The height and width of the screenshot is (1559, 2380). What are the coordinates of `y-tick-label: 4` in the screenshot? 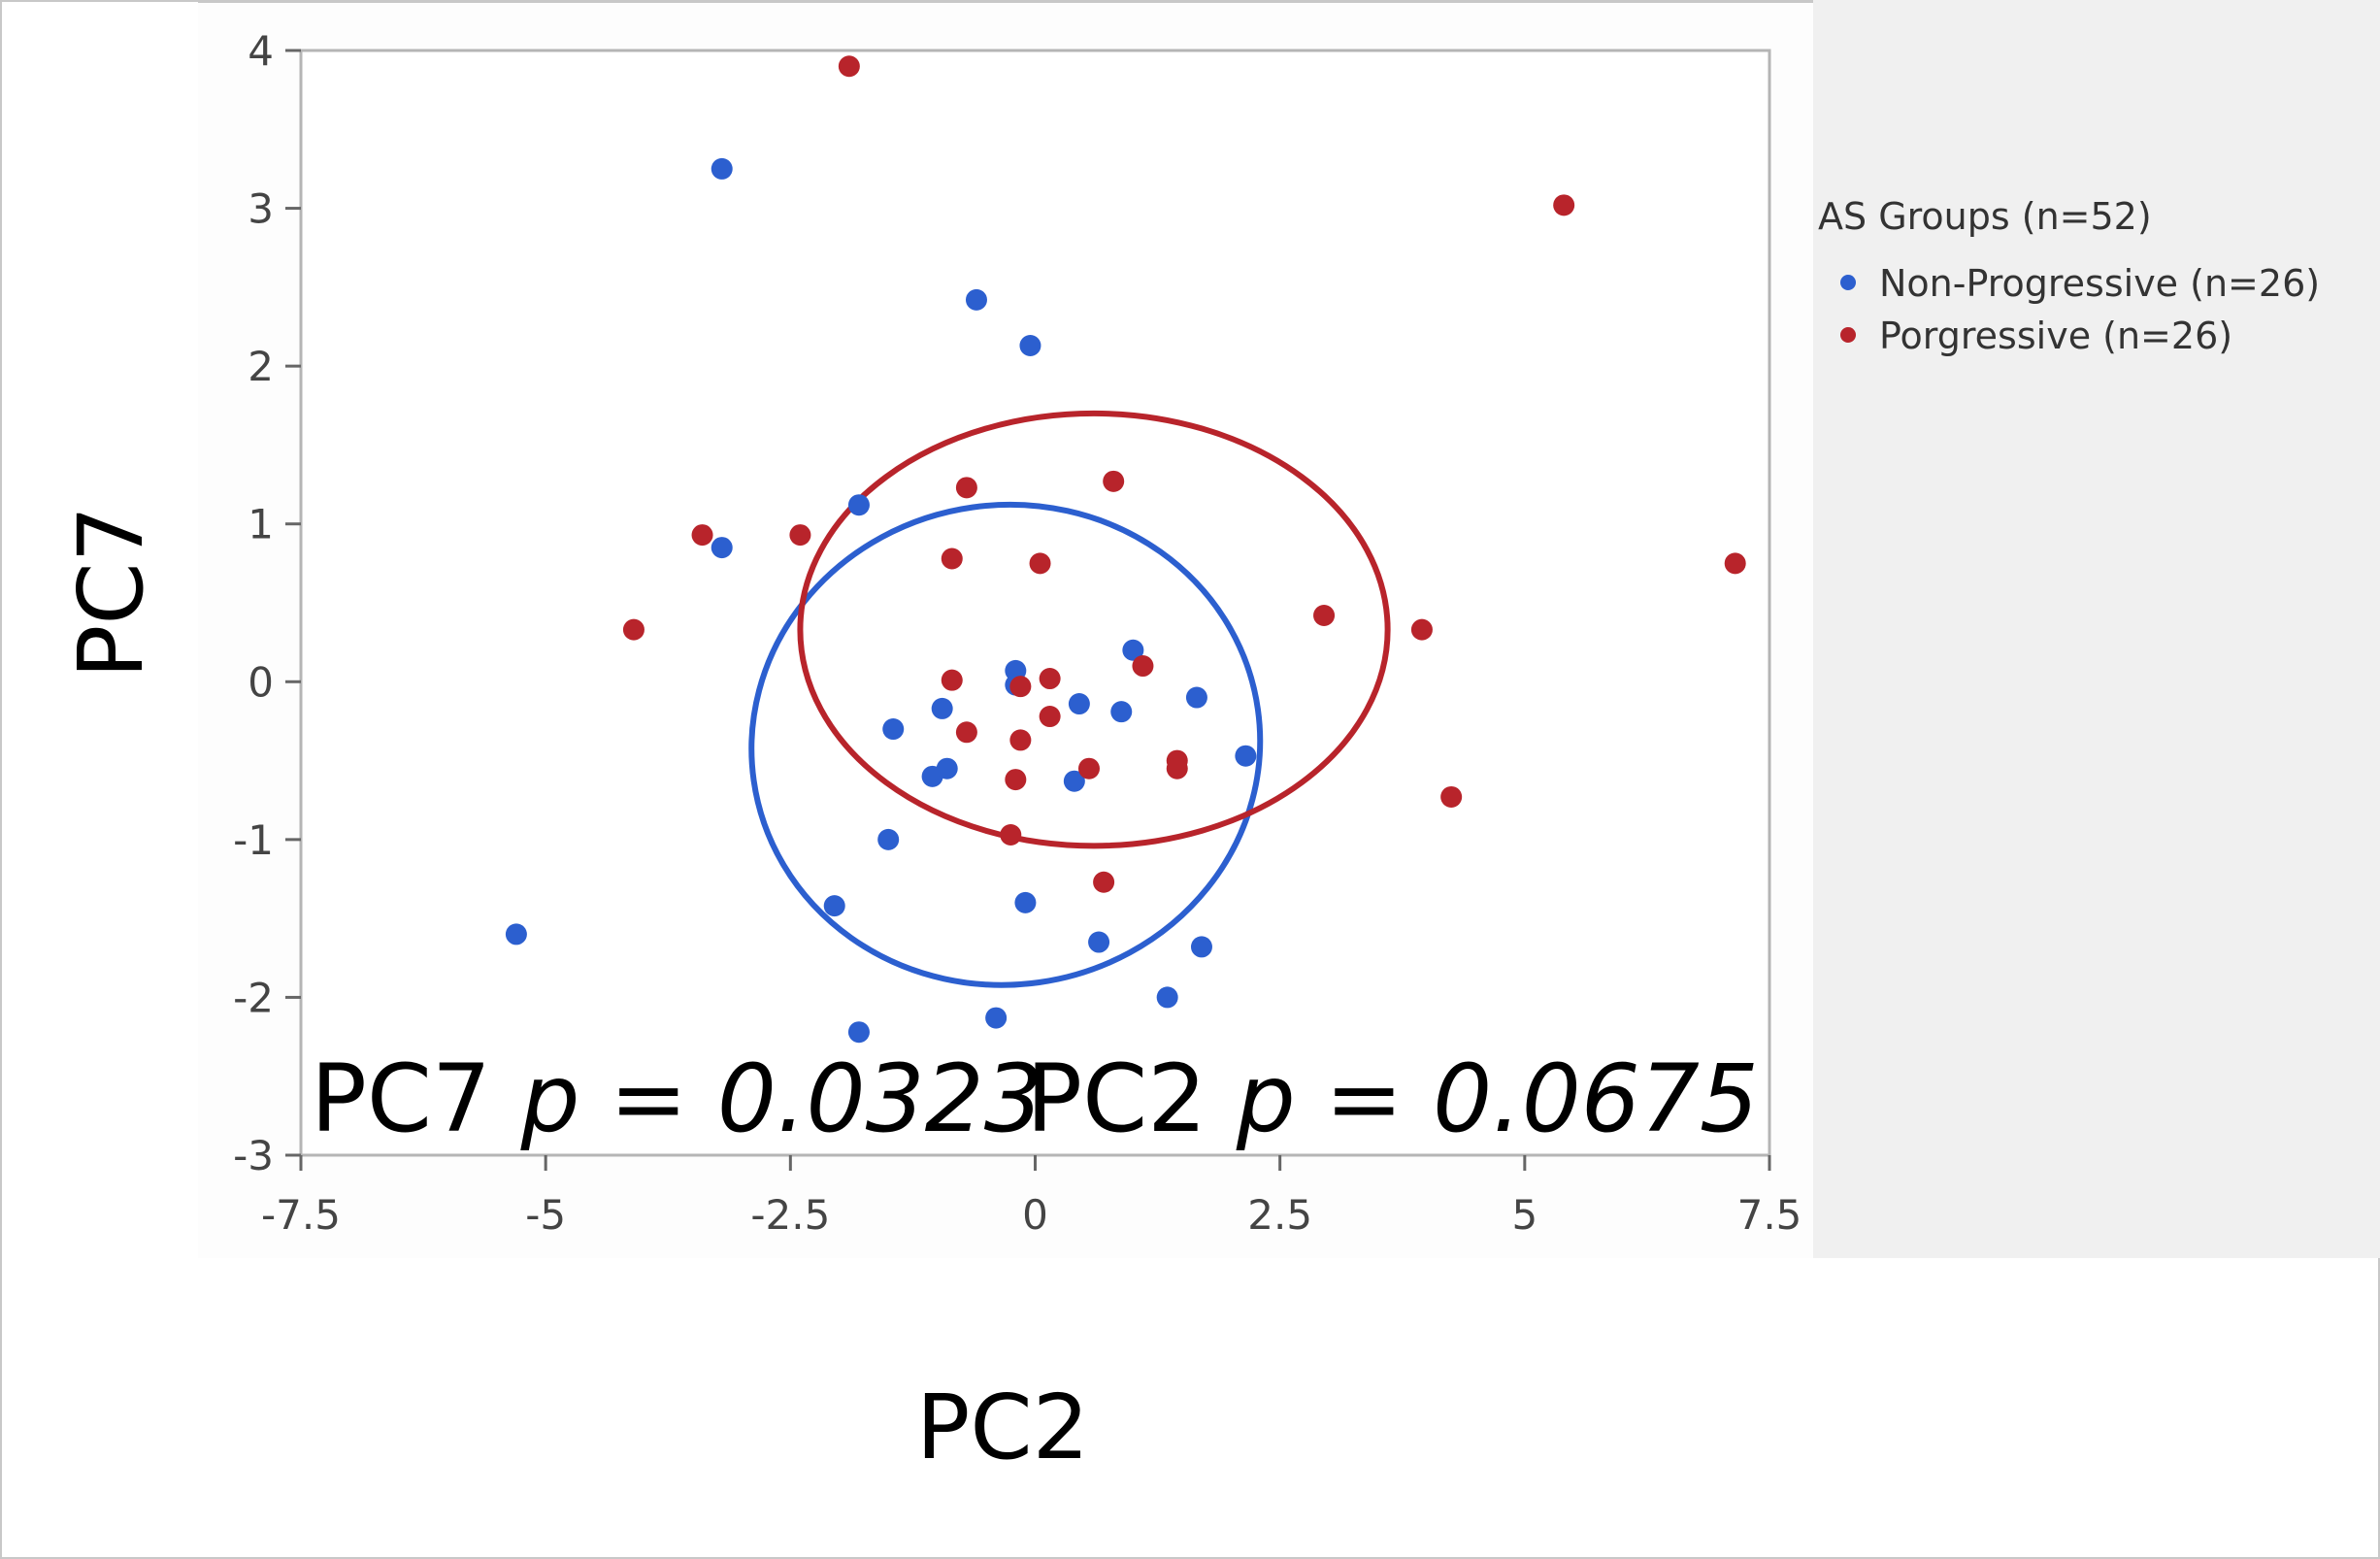 It's located at (261, 51).